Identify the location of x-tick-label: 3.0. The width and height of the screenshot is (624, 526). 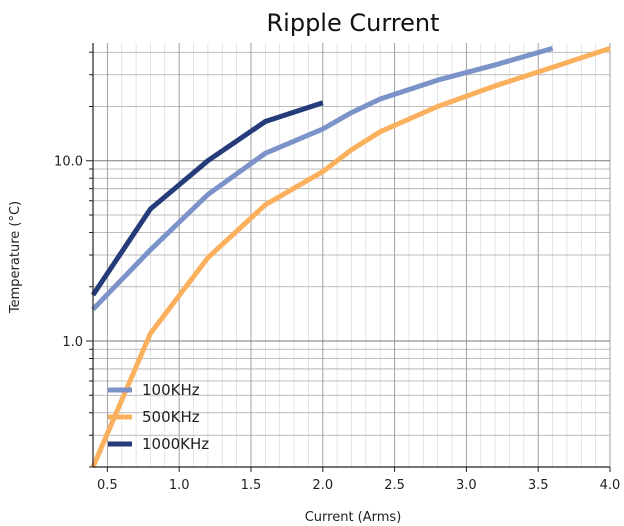
(466, 485).